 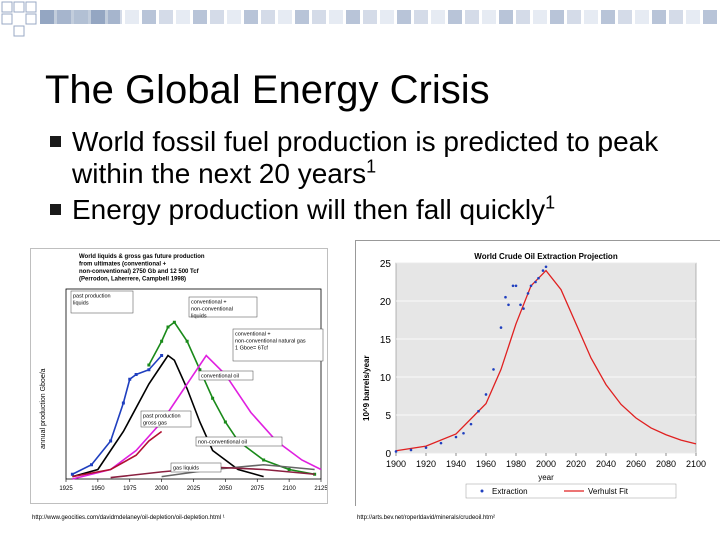 I want to click on chart-title-line: (Perrodon, Laherrere, Campbell 1998), so click(x=132, y=280).